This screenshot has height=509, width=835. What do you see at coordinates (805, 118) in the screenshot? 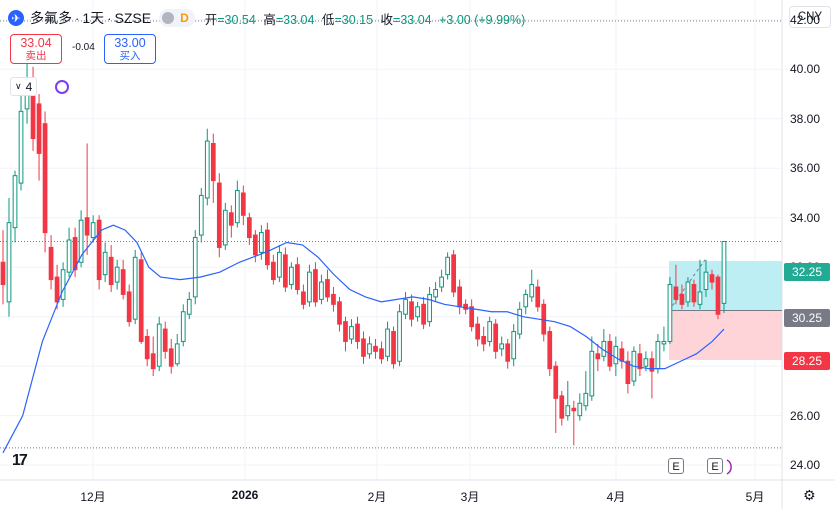
I see `price-tick-label: 38.00` at bounding box center [805, 118].